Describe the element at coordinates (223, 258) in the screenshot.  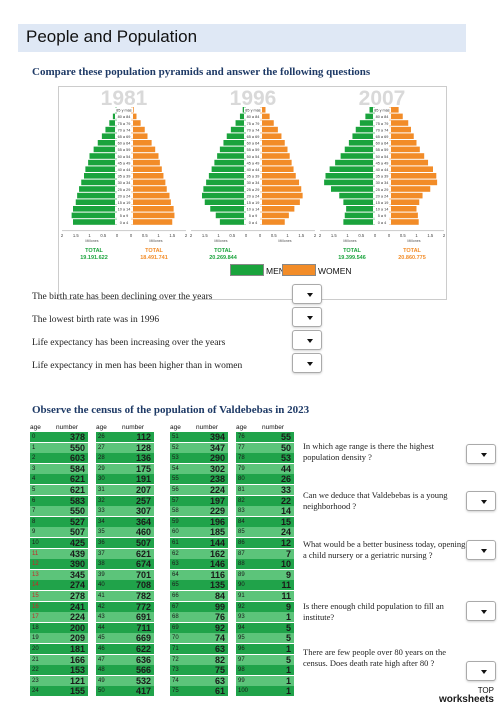
I see `total-value-men-1: 20.269.844` at that location.